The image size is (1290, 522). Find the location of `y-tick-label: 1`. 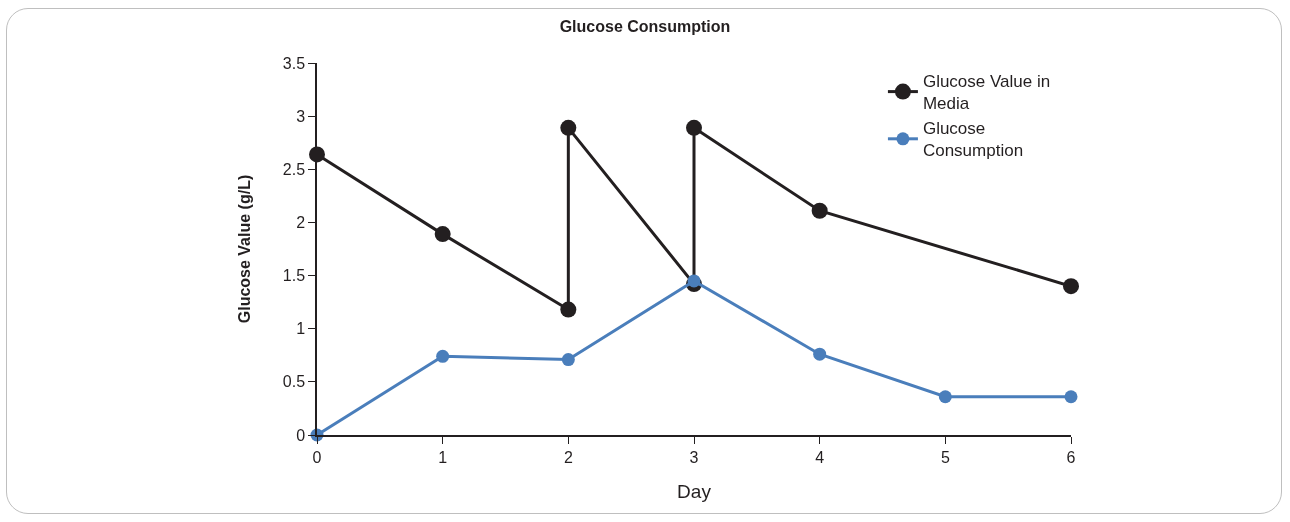

y-tick-label: 1 is located at coordinates (301, 329).